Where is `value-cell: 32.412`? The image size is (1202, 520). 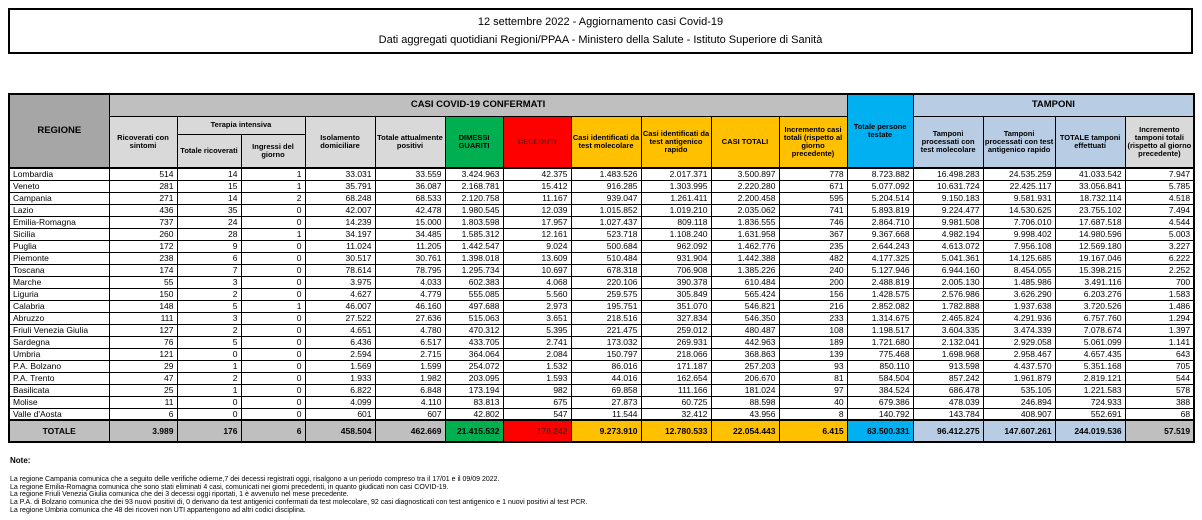 value-cell: 32.412 is located at coordinates (676, 414).